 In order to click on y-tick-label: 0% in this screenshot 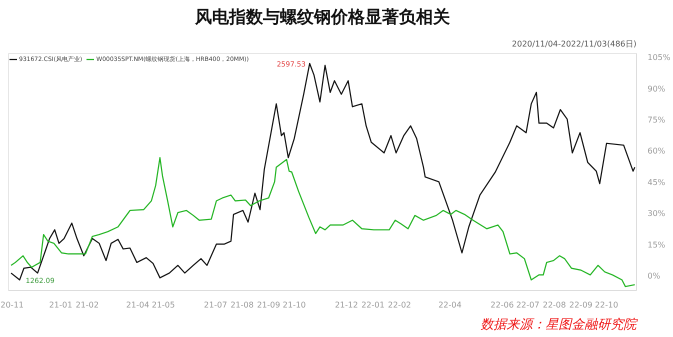, I will do `click(654, 275)`.